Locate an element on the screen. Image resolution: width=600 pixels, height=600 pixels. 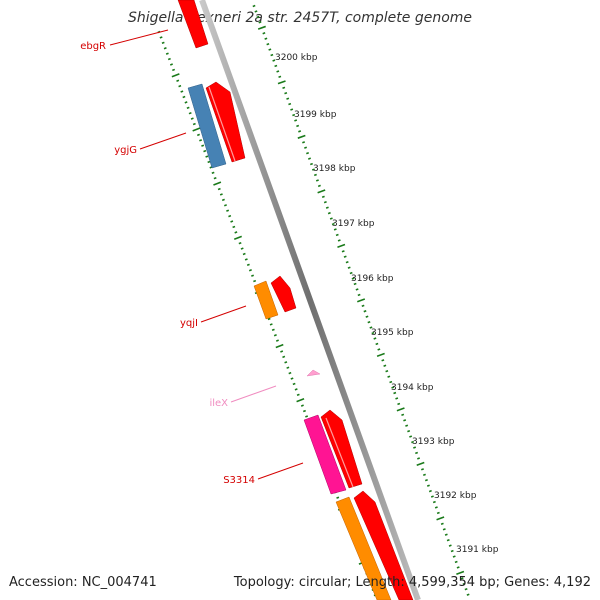
gene-label-S3314: S3314 is located at coordinates (239, 480).